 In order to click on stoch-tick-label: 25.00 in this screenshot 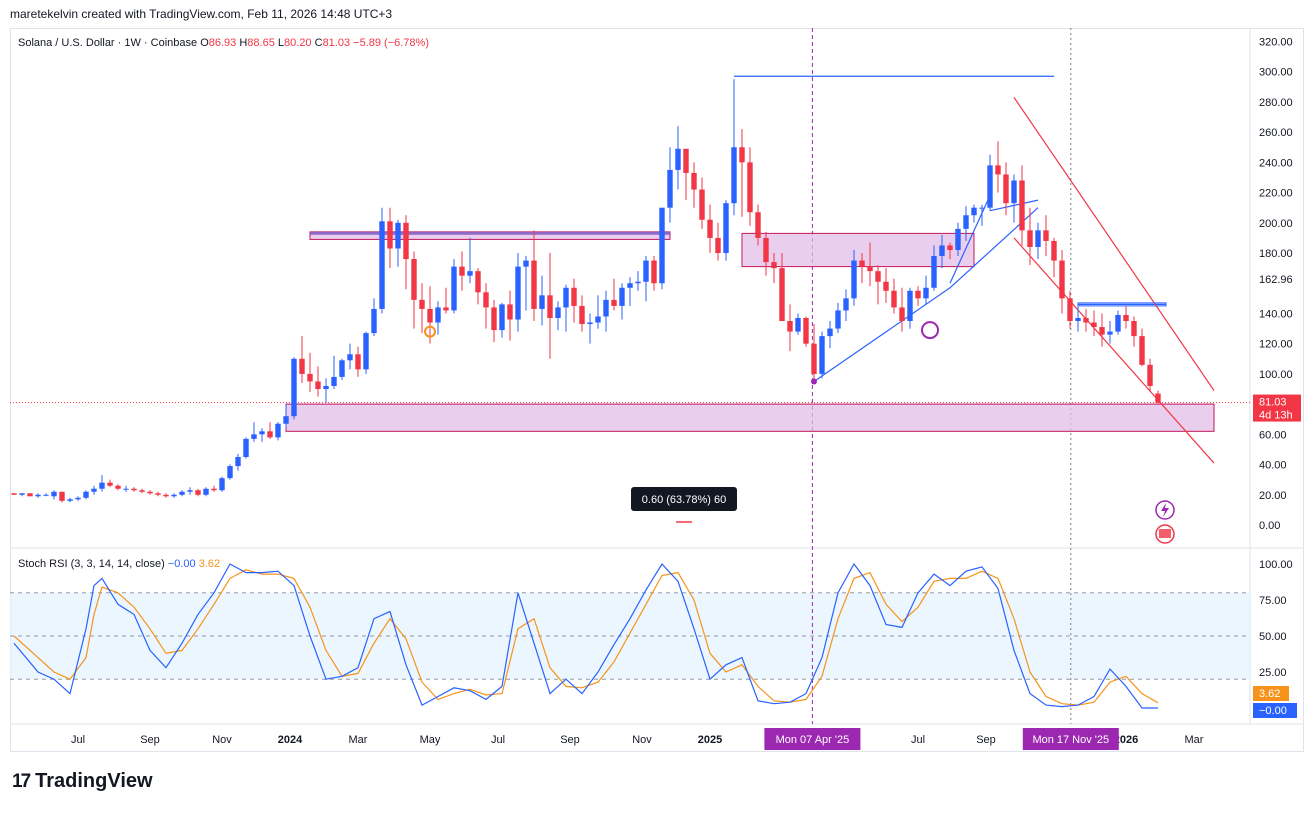, I will do `click(1273, 673)`.